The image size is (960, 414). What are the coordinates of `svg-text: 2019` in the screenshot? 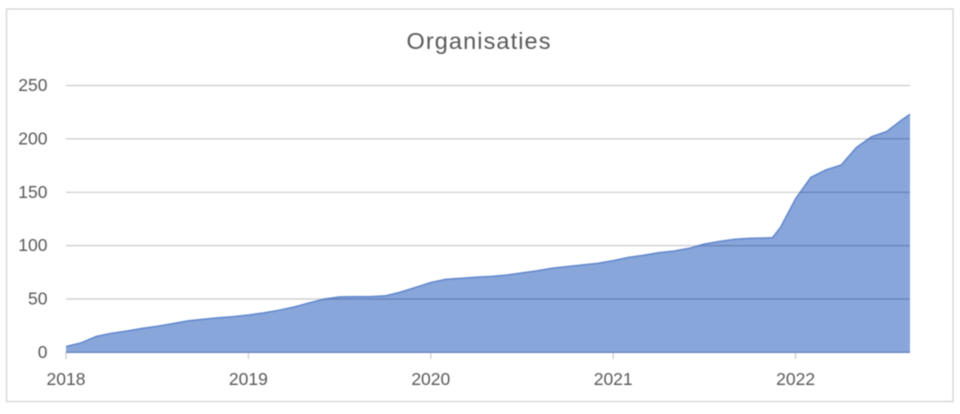 It's located at (248, 379).